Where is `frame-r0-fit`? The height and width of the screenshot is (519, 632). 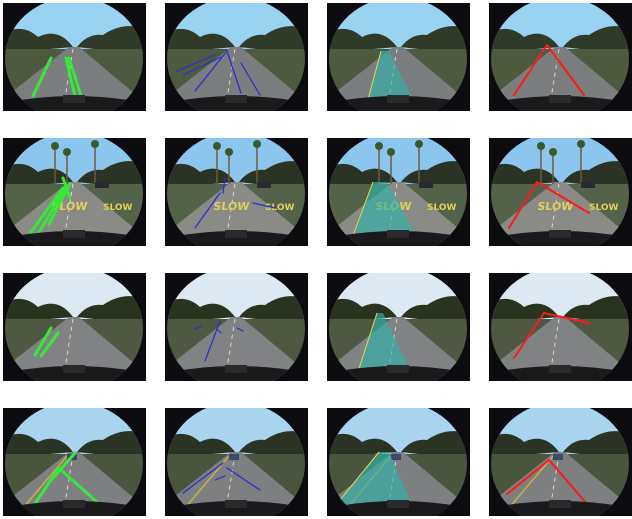
frame-r0-fit is located at coordinates (560, 57).